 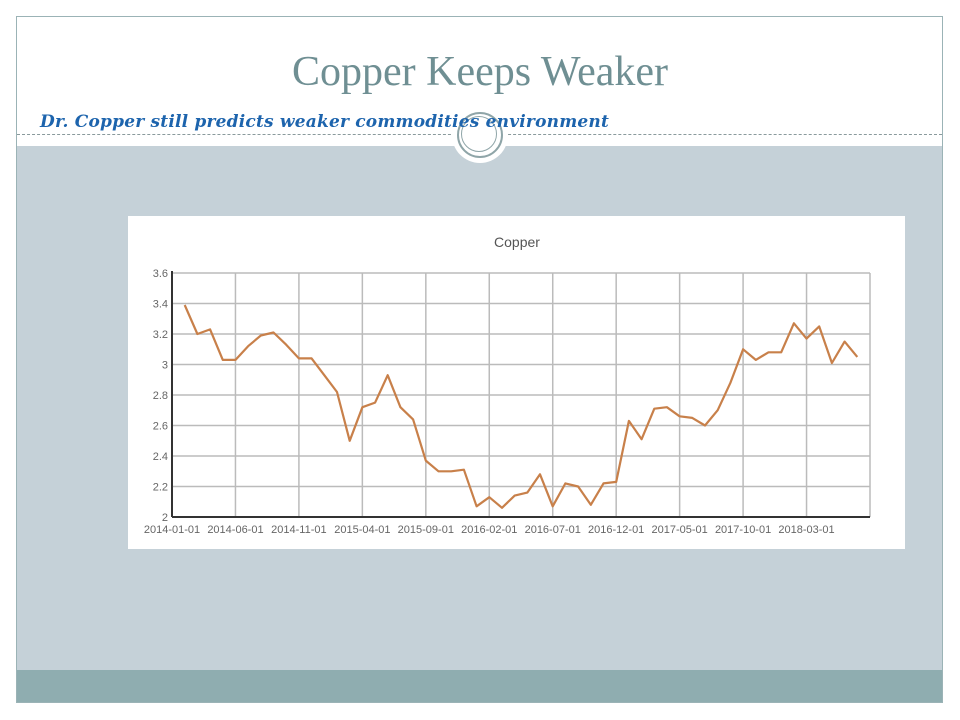 I want to click on y-tick-label: 3.6, so click(x=160, y=274).